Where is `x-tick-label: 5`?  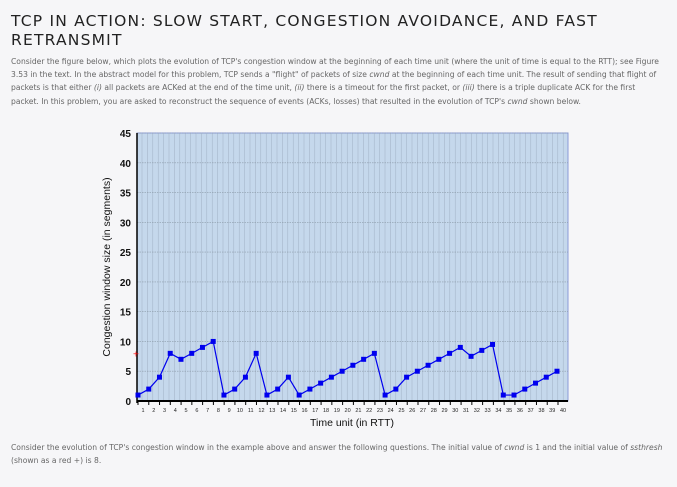 x-tick-label: 5 is located at coordinates (186, 411).